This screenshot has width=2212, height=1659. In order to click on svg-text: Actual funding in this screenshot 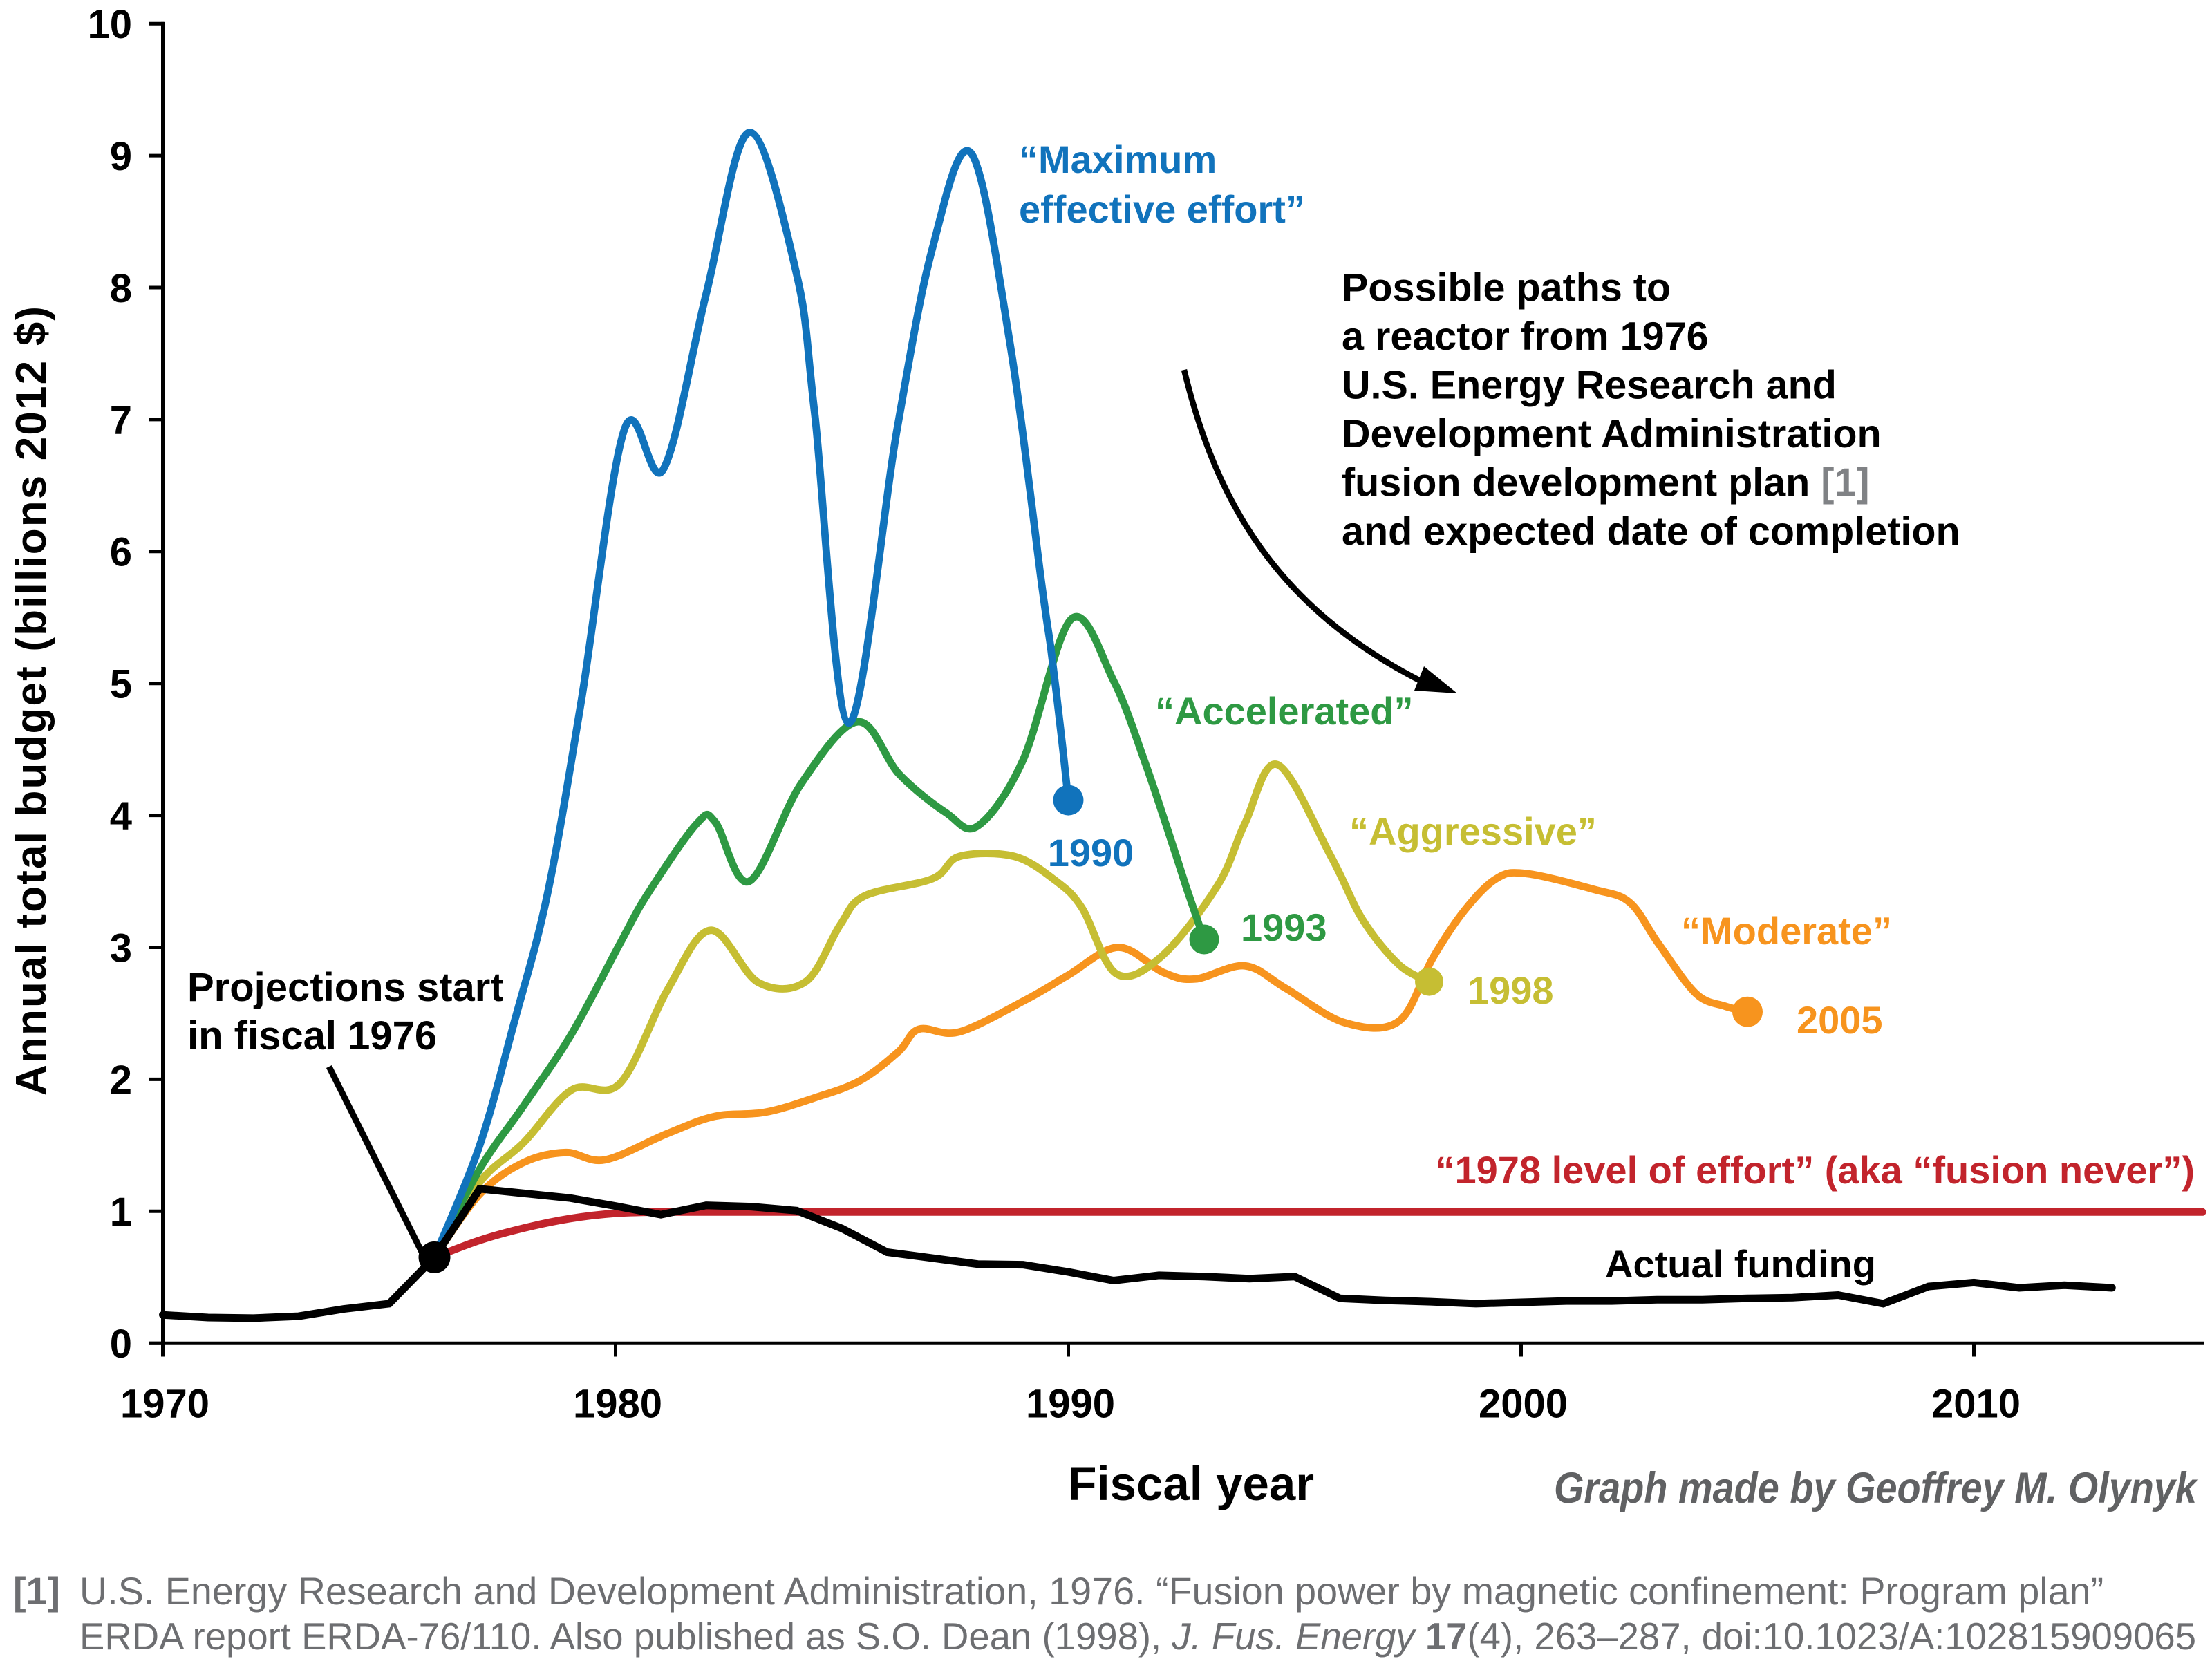, I will do `click(1741, 1264)`.